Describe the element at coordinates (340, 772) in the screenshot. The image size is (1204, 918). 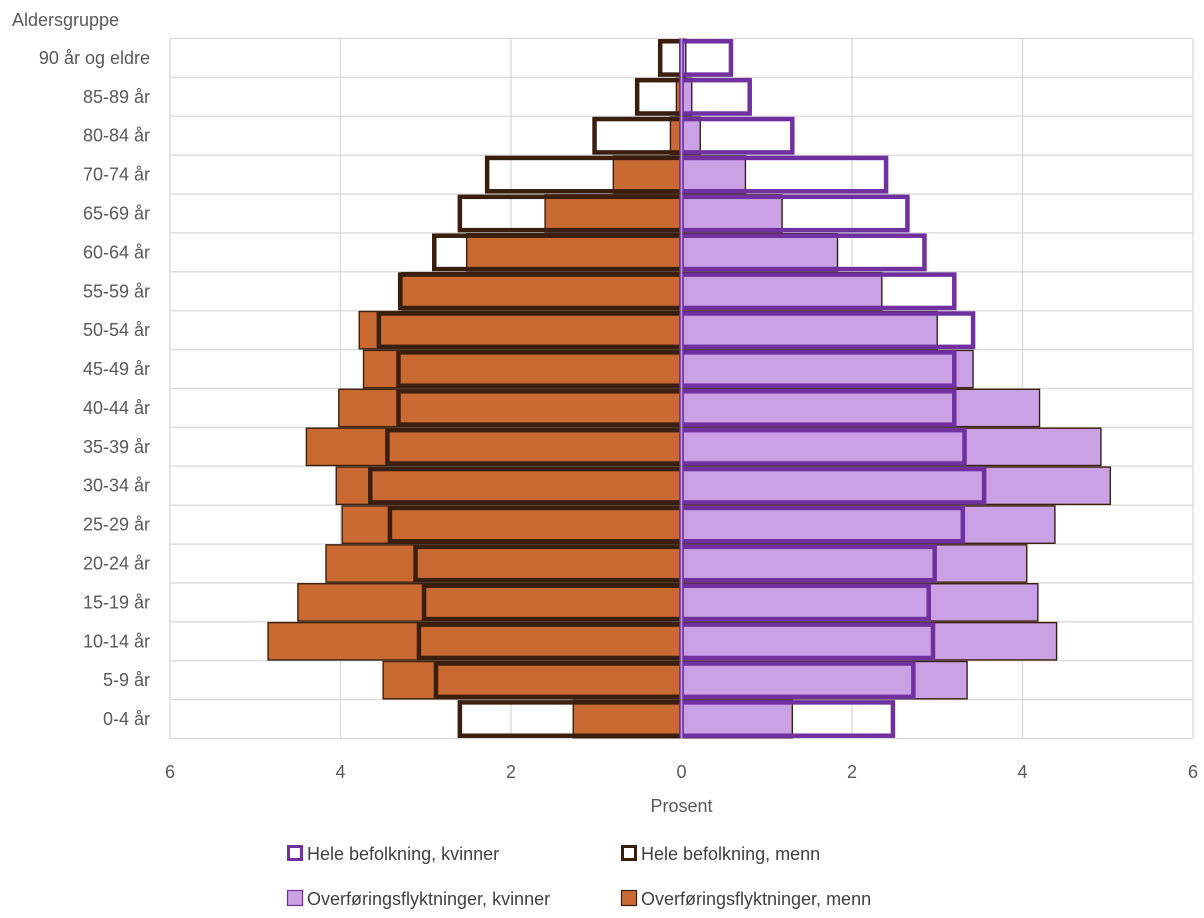
I see `x-tick-label-1: 4` at that location.